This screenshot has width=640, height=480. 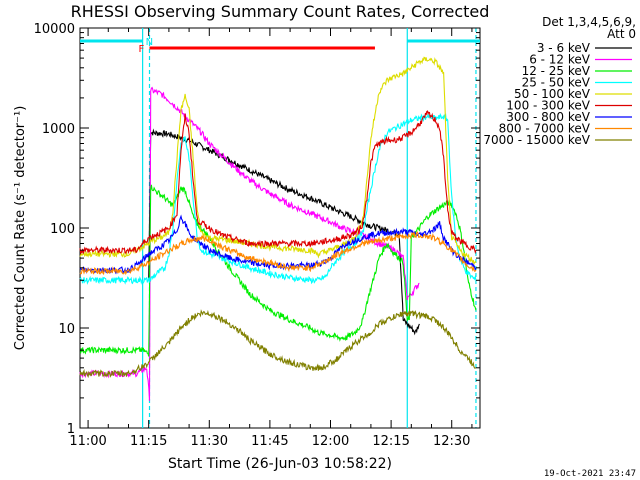 What do you see at coordinates (54, 29) in the screenshot?
I see `y-tick-label: 10000` at bounding box center [54, 29].